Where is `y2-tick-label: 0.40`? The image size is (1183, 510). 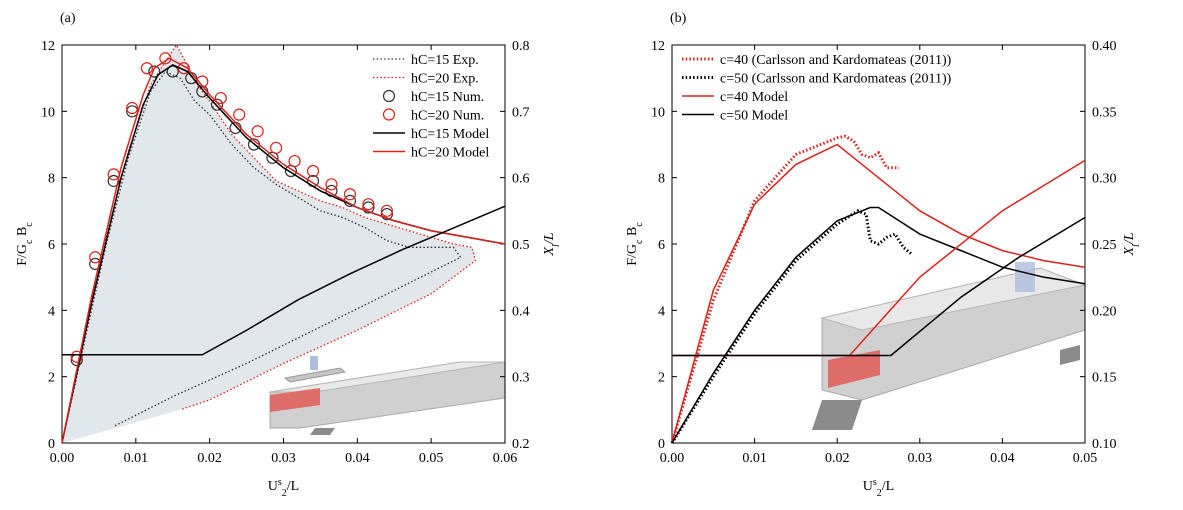 y2-tick-label: 0.40 is located at coordinates (1104, 46).